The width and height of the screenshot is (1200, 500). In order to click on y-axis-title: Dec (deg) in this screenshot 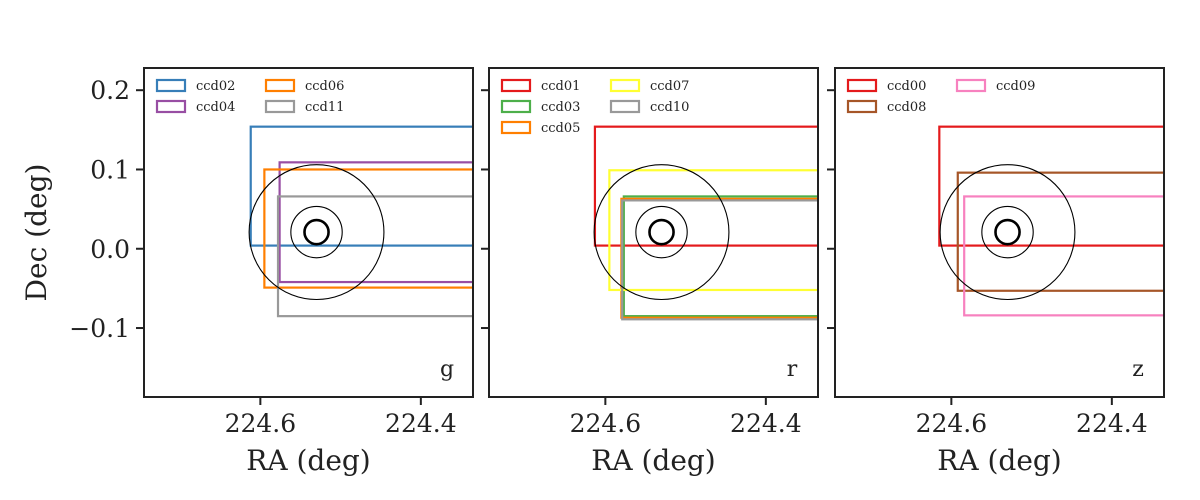, I will do `click(36, 233)`.